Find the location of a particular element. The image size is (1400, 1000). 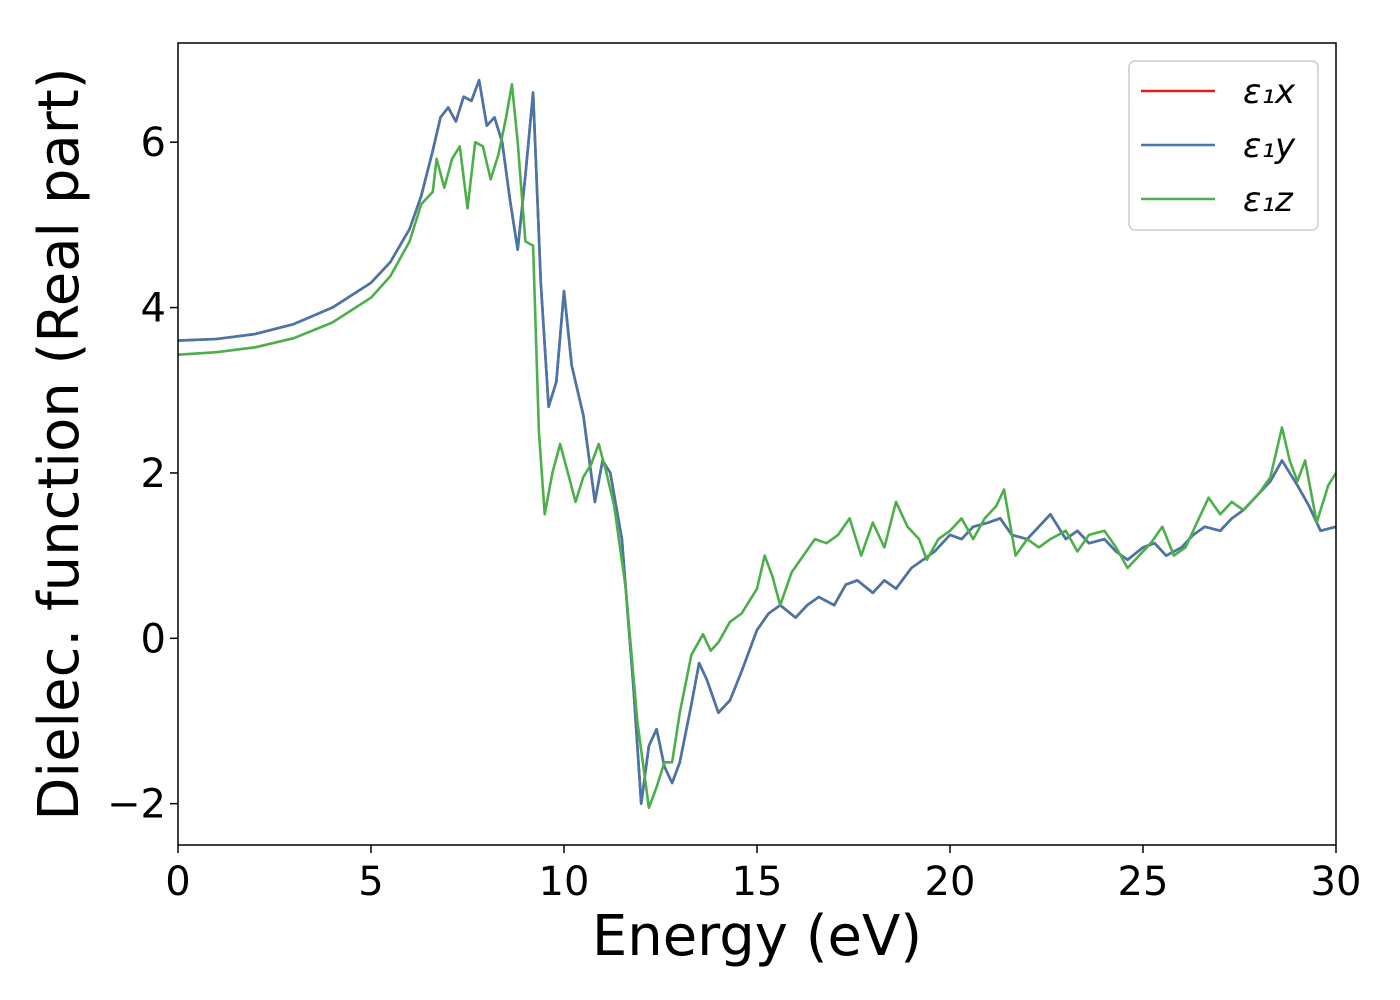

legend-label: ε₁x is located at coordinates (1269, 92).